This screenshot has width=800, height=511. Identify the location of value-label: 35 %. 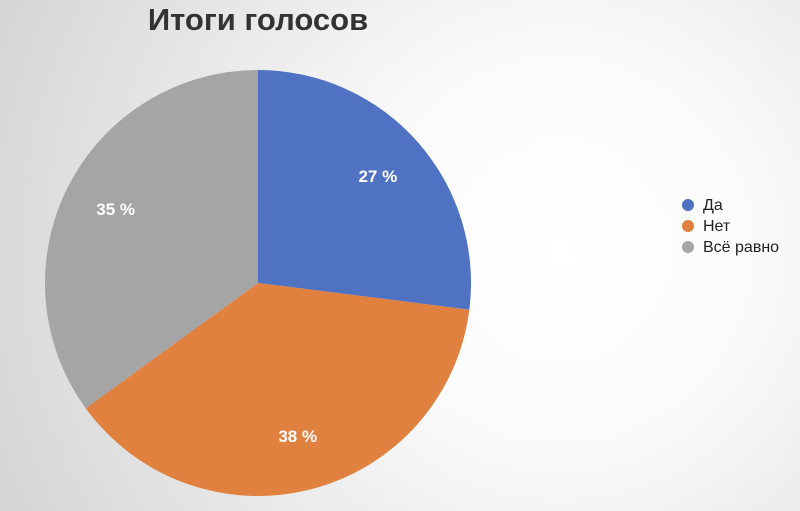
(115, 209).